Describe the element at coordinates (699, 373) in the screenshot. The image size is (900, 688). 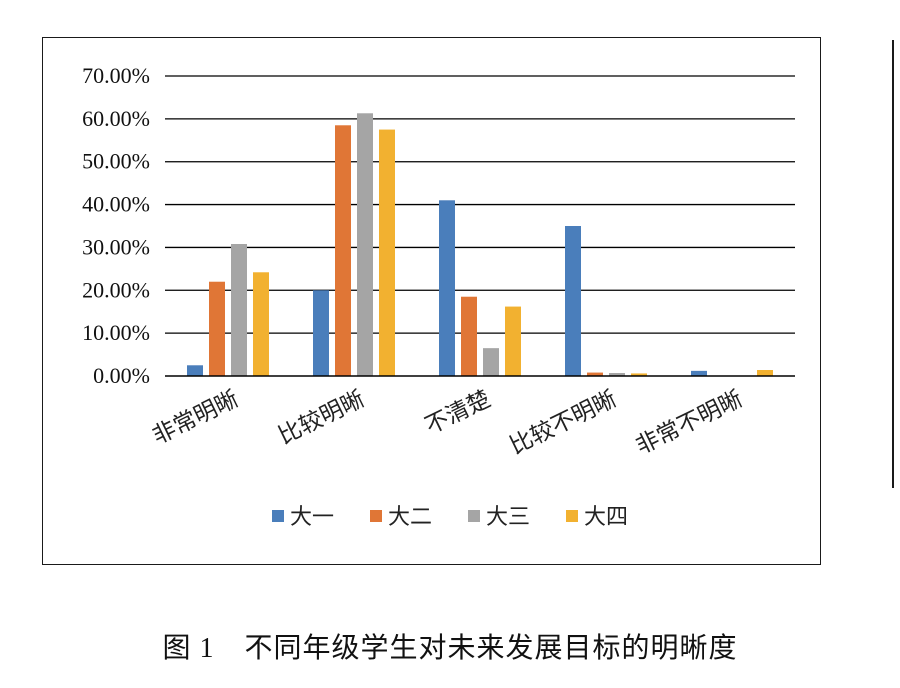
I see `bar-大一-非常不明晰` at that location.